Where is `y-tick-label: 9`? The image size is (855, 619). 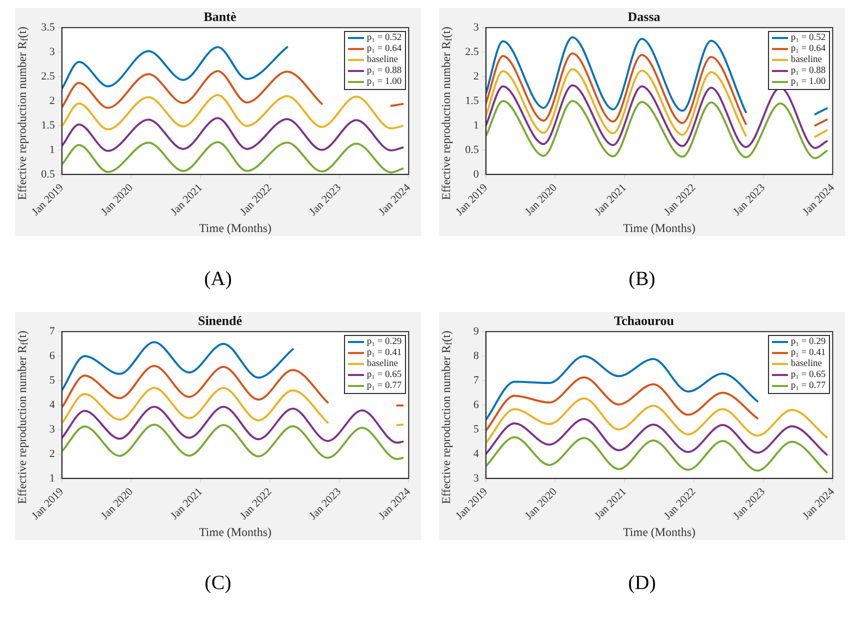 y-tick-label: 9 is located at coordinates (476, 331).